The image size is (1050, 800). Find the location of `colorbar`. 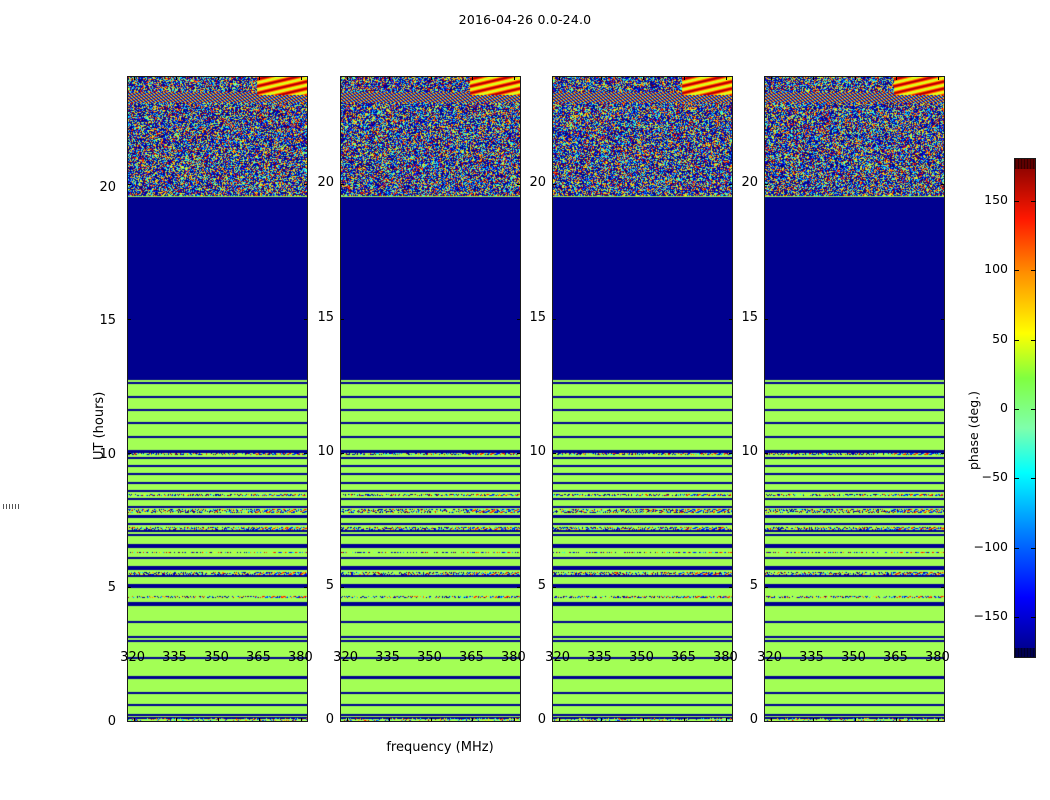

colorbar is located at coordinates (1025, 408).